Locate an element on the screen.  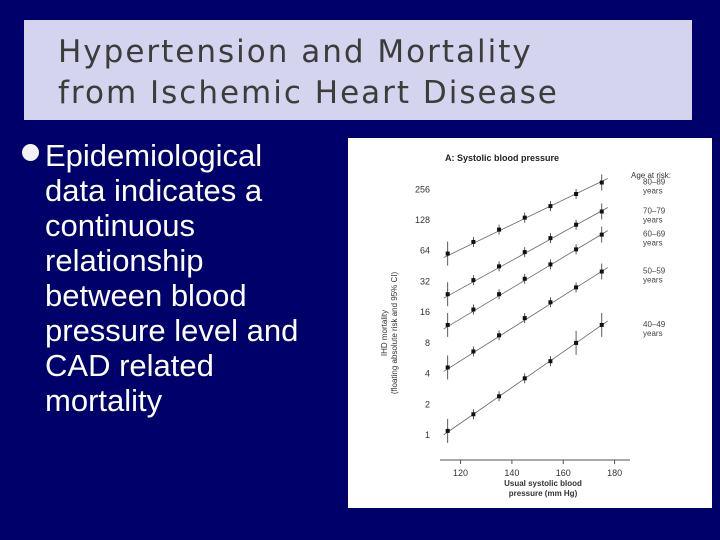
bullet-line: Epidemiological is located at coordinates (154, 155).